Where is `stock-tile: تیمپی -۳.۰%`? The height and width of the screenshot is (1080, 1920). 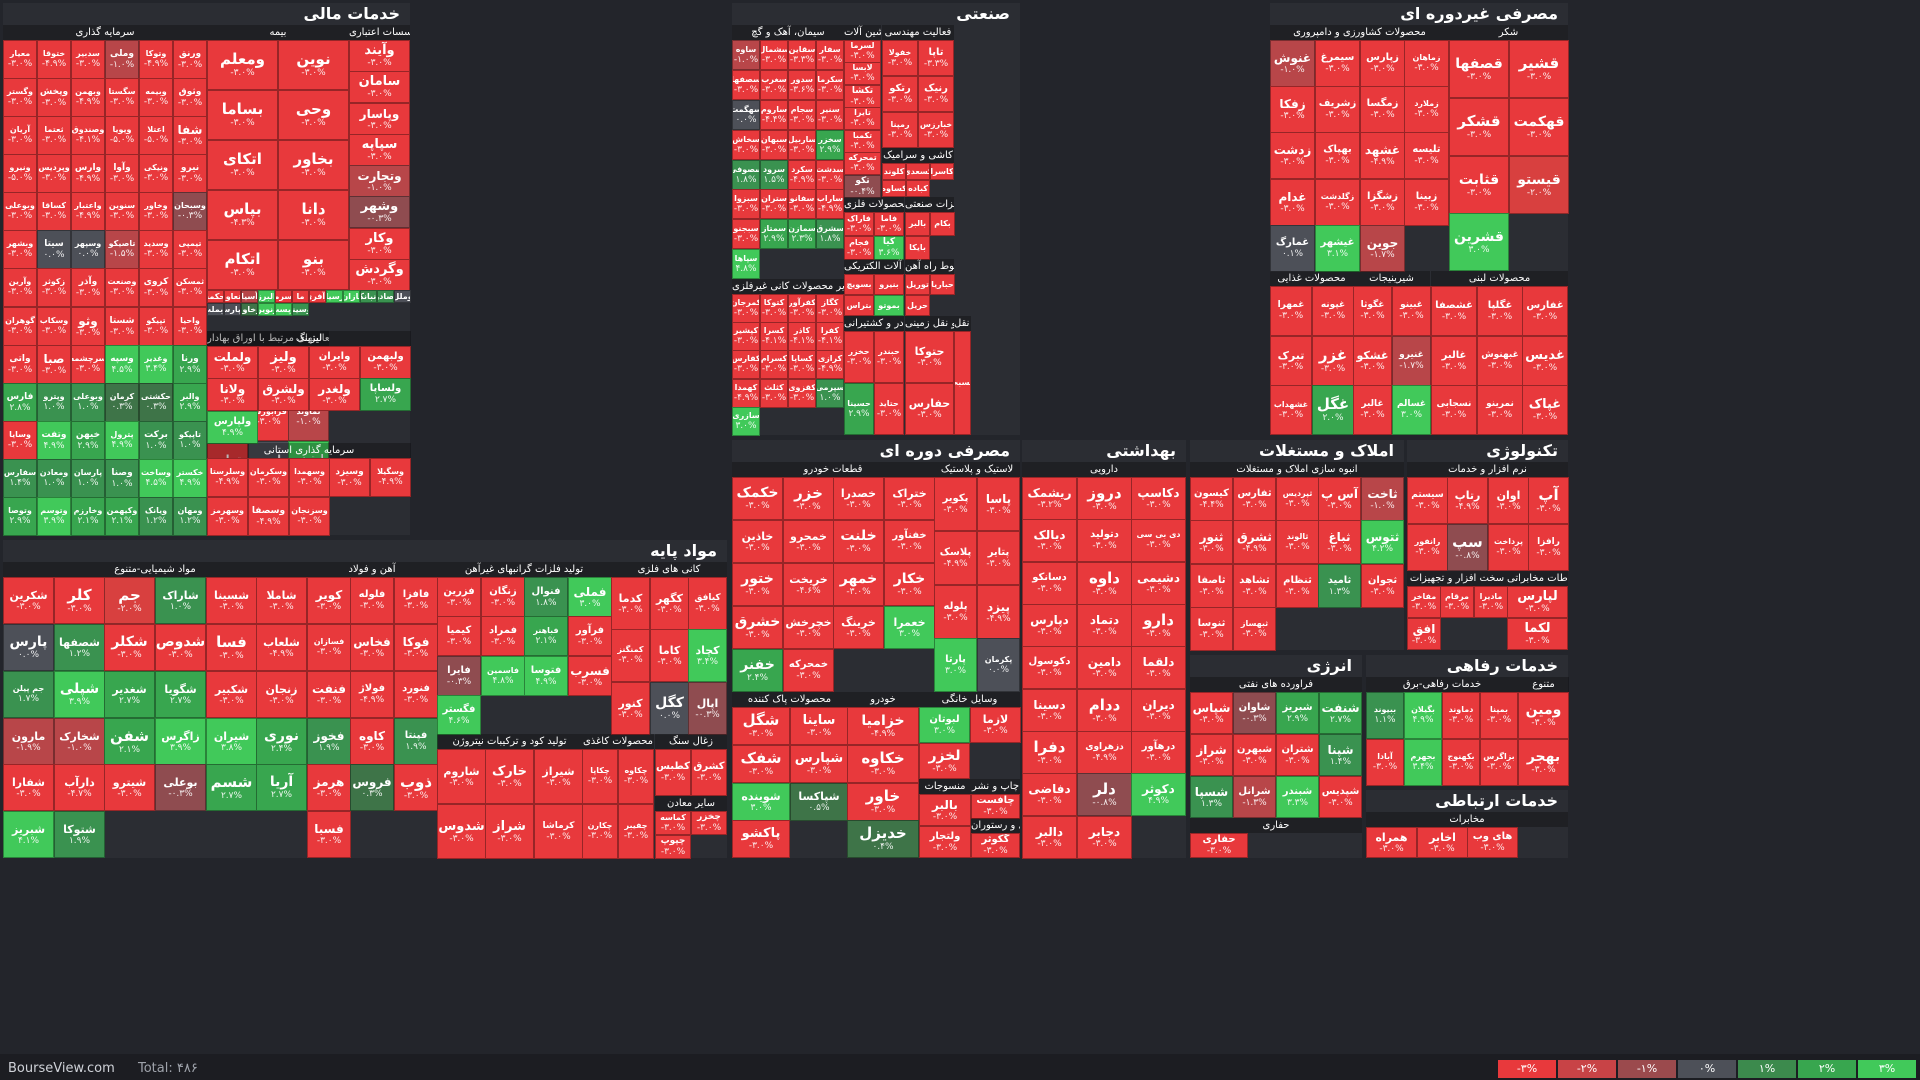 stock-tile: تیمپی -۳.۰% is located at coordinates (190, 249).